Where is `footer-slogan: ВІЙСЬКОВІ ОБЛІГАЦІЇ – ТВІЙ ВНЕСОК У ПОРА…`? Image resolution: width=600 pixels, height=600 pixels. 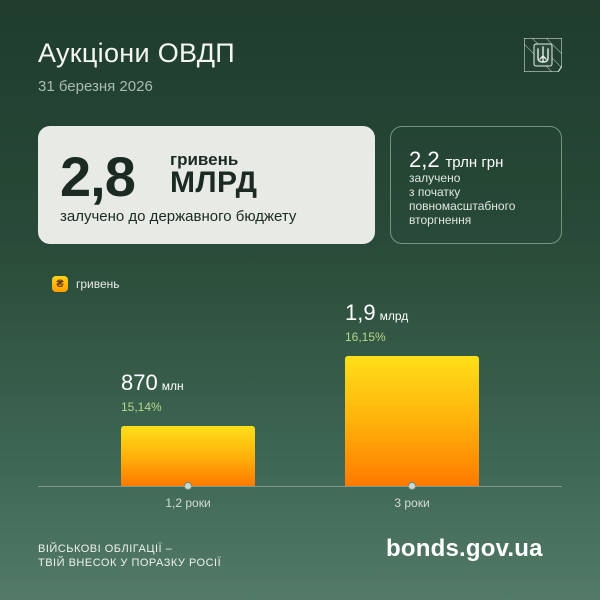
footer-slogan: ВІЙСЬКОВІ ОБЛІГАЦІЇ – ТВІЙ ВНЕСОК У ПОРА… is located at coordinates (129, 556).